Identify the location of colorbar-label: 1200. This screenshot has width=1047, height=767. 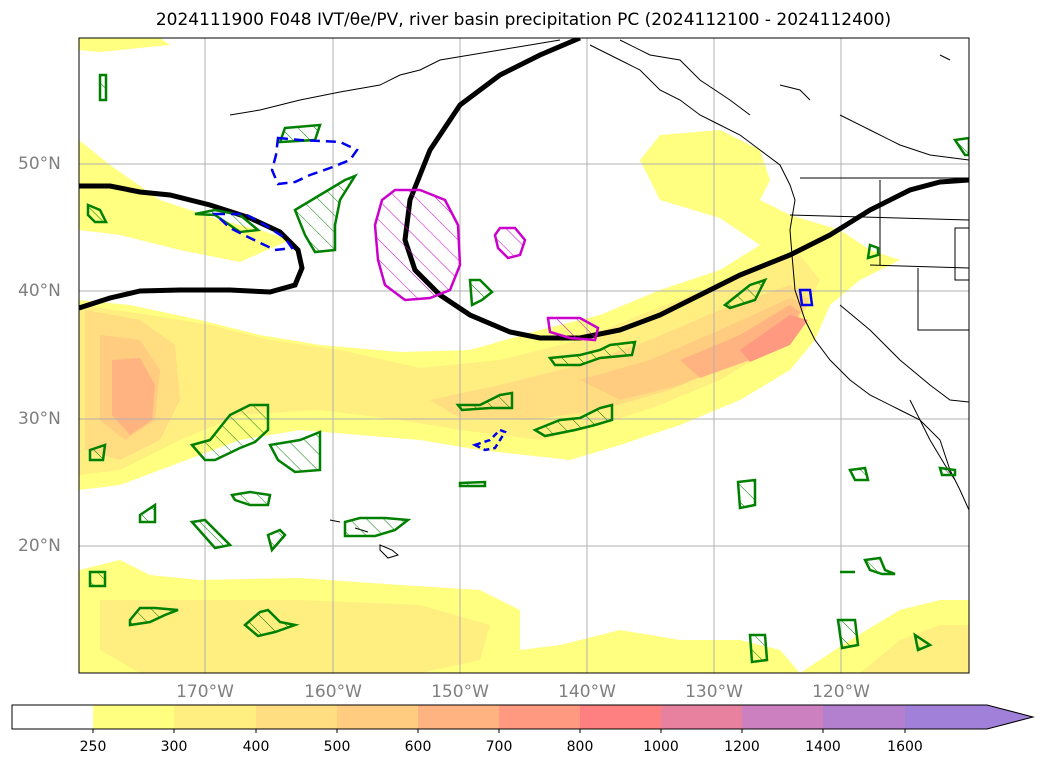
(742, 747).